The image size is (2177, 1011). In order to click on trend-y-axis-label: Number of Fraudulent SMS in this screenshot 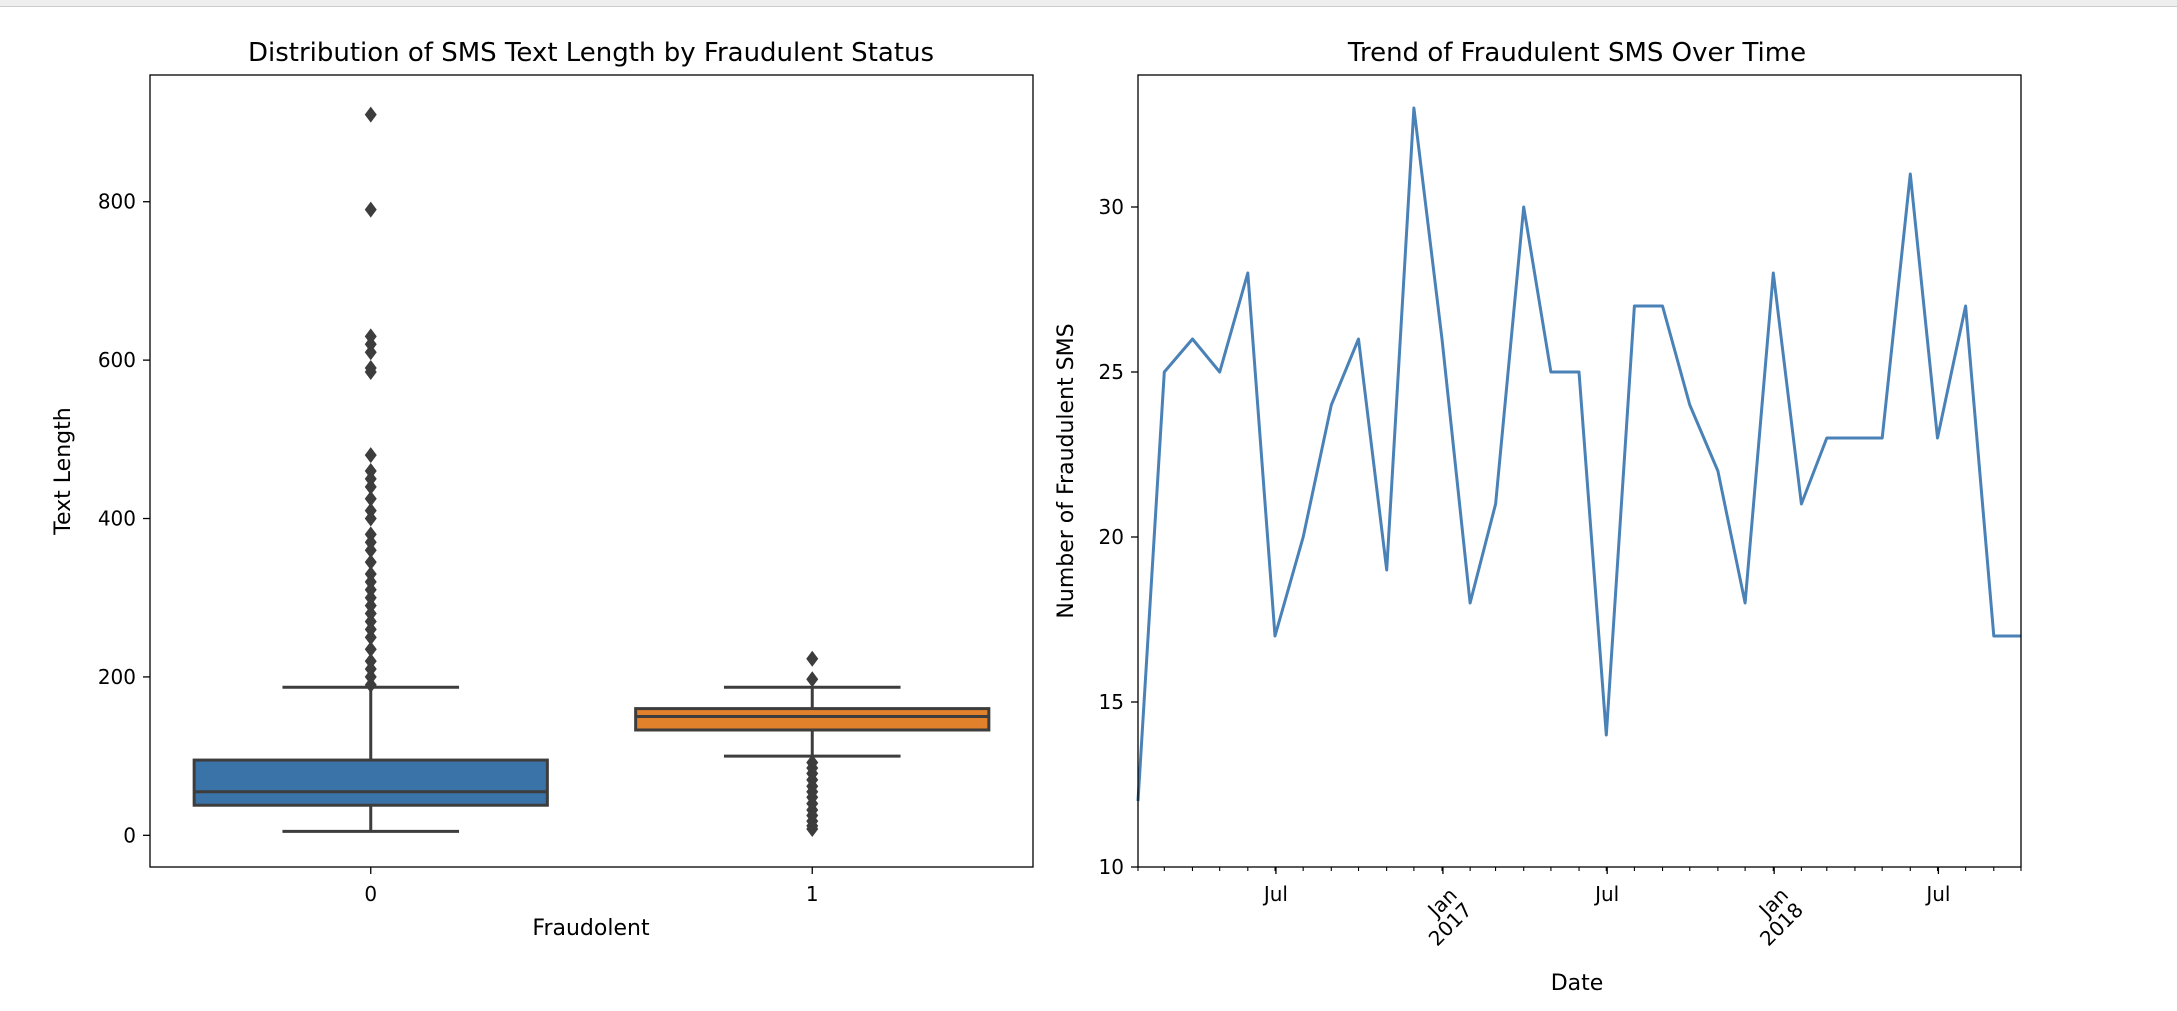, I will do `click(1066, 470)`.